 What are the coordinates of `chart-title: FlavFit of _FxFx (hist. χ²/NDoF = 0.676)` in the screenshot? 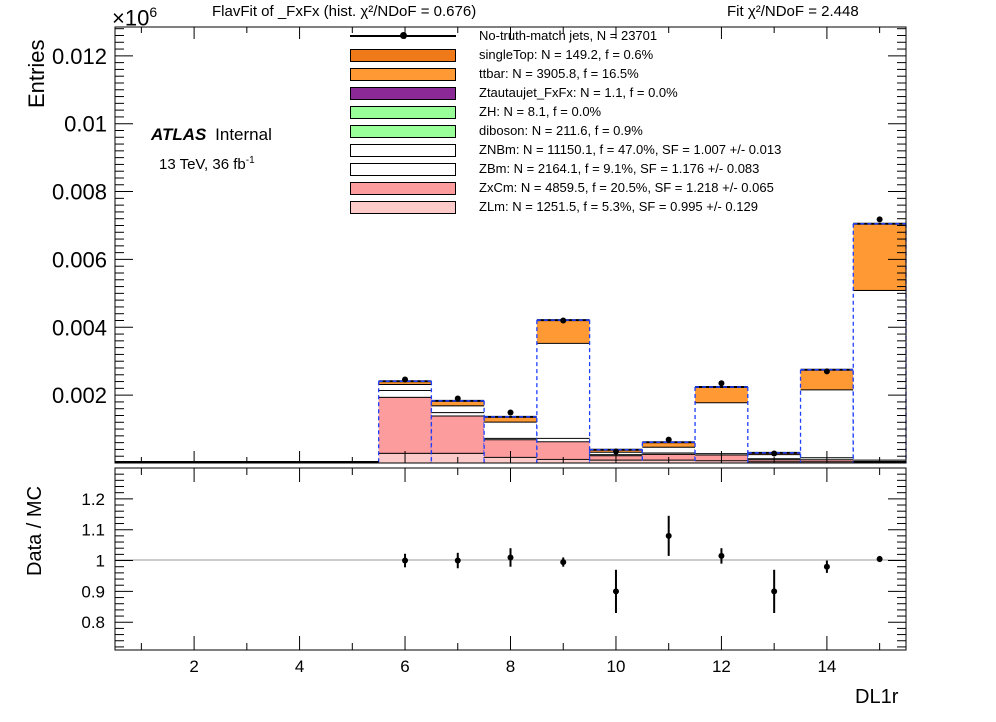 It's located at (344, 11).